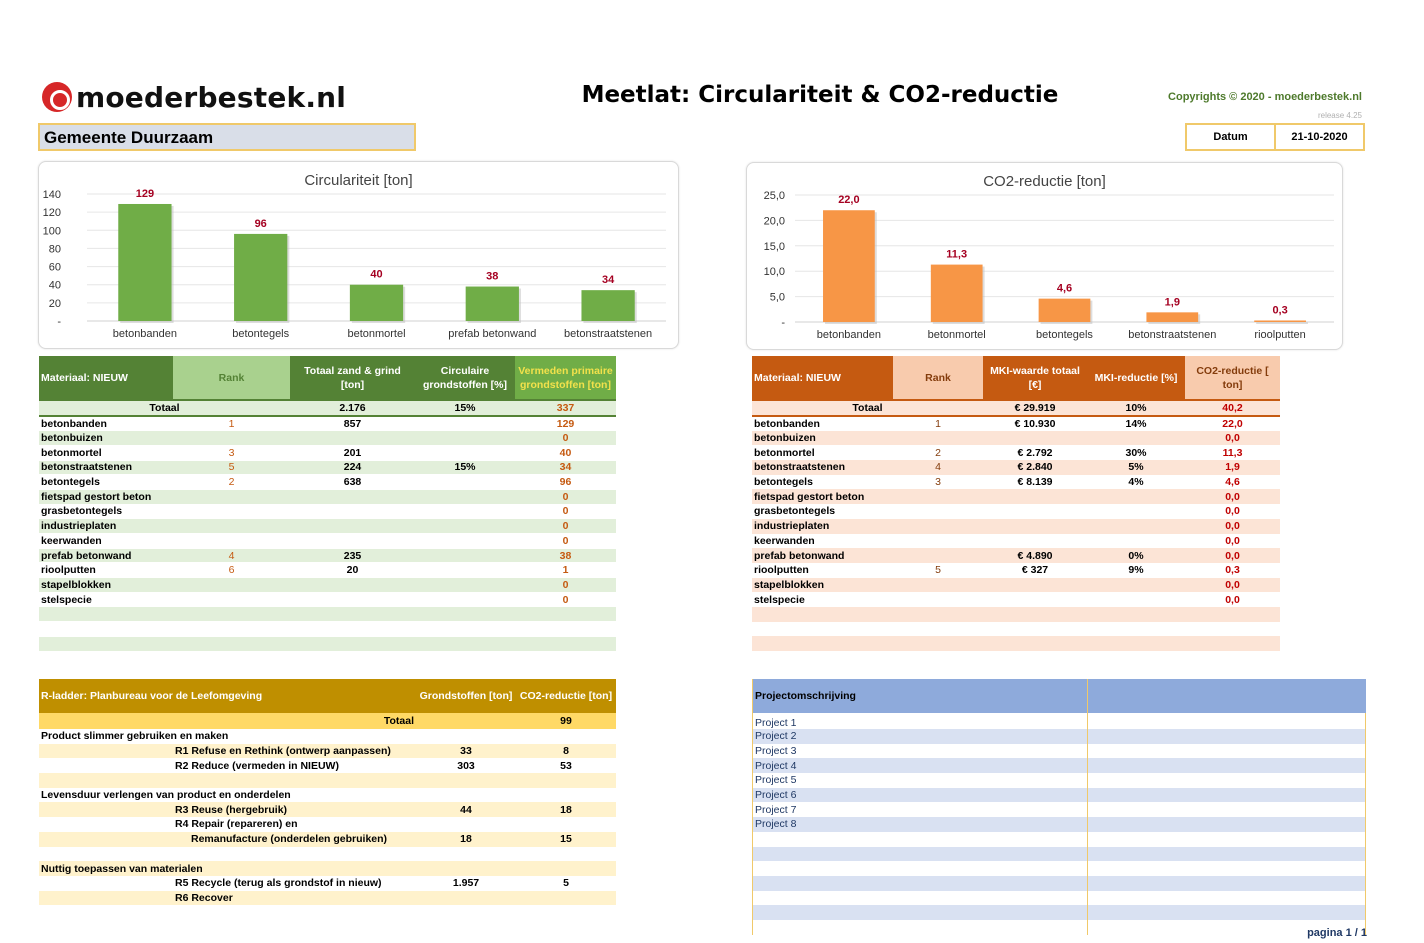 Image resolution: width=1424 pixels, height=943 pixels. What do you see at coordinates (920, 810) in the screenshot?
I see `project-name: Project 7` at bounding box center [920, 810].